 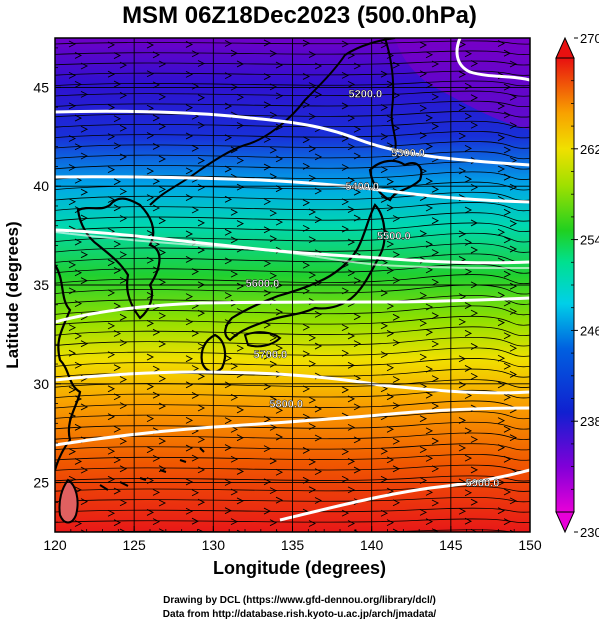 I want to click on x-tick-label: 145, so click(x=451, y=545).